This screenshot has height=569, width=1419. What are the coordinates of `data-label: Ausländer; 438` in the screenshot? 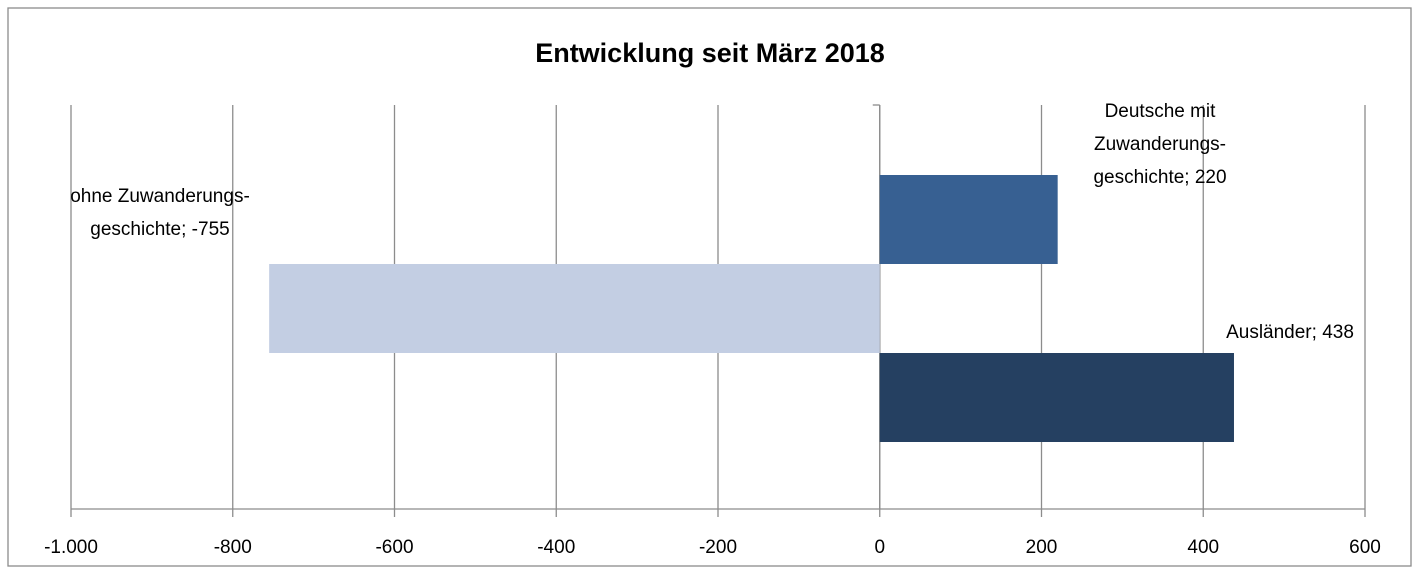 It's located at (1290, 332).